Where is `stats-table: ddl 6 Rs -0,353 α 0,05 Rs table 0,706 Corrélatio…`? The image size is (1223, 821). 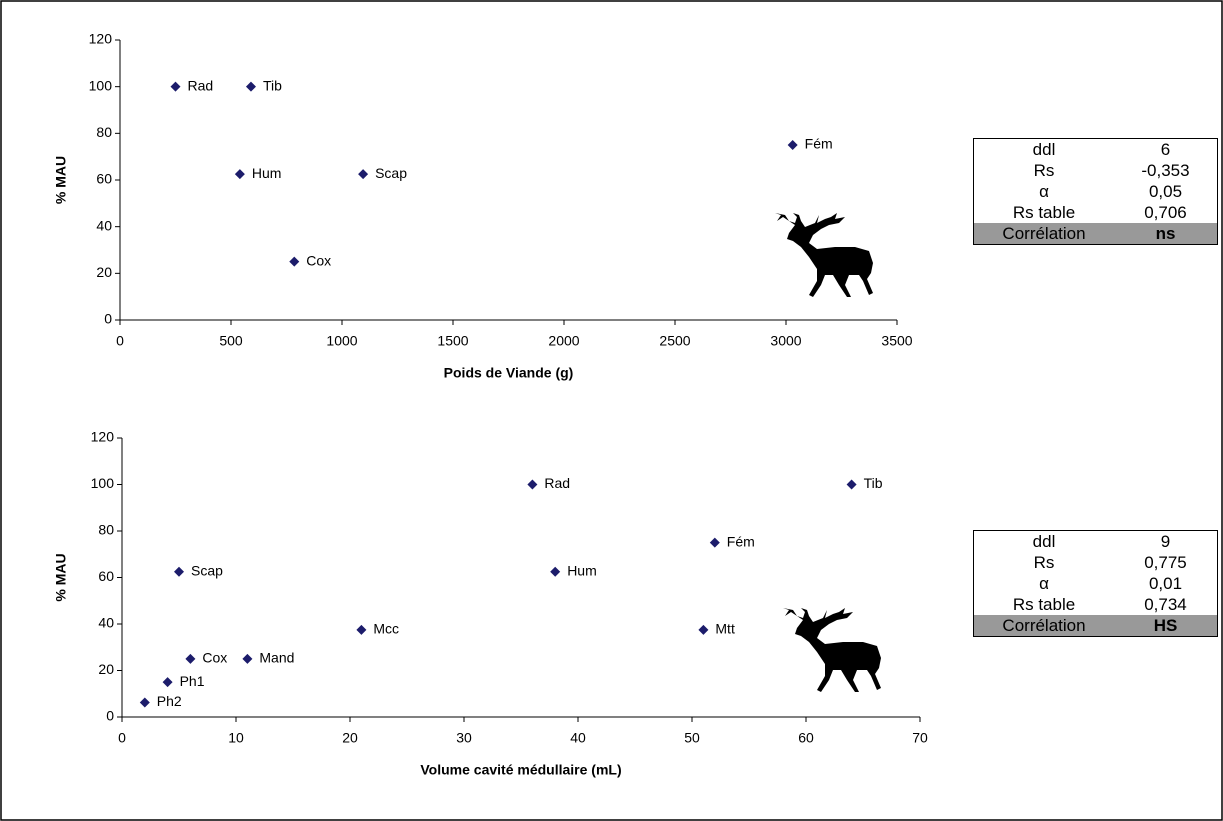
stats-table: ddl 6 Rs -0,353 α 0,05 Rs table 0,706 Corrélatio… is located at coordinates (1095, 191).